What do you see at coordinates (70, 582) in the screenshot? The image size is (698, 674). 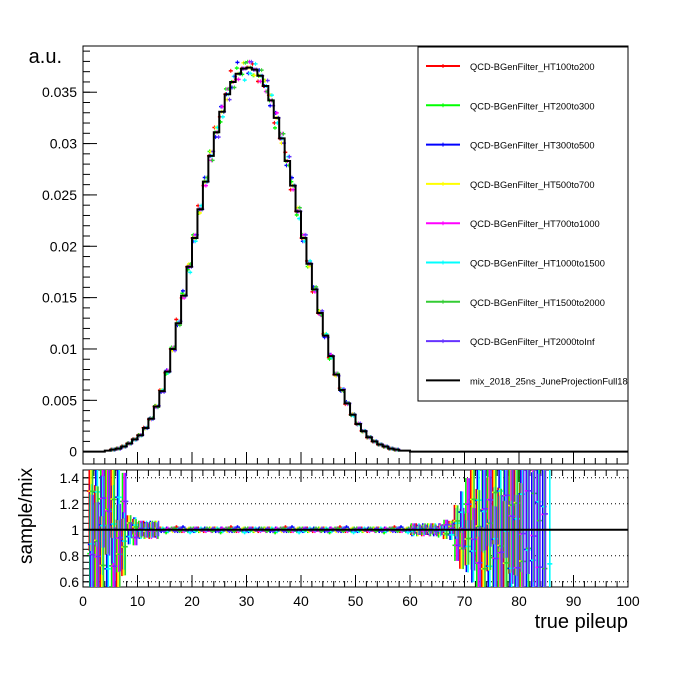 I see `bottom-ytick-label: 0.6` at bounding box center [70, 582].